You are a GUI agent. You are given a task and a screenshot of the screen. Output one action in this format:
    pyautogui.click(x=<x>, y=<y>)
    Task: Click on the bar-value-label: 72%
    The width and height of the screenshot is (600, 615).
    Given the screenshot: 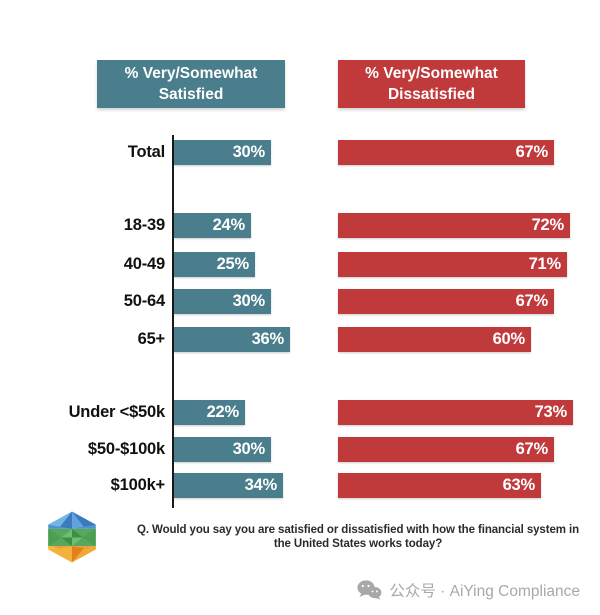 What is the action you would take?
    pyautogui.click(x=548, y=225)
    